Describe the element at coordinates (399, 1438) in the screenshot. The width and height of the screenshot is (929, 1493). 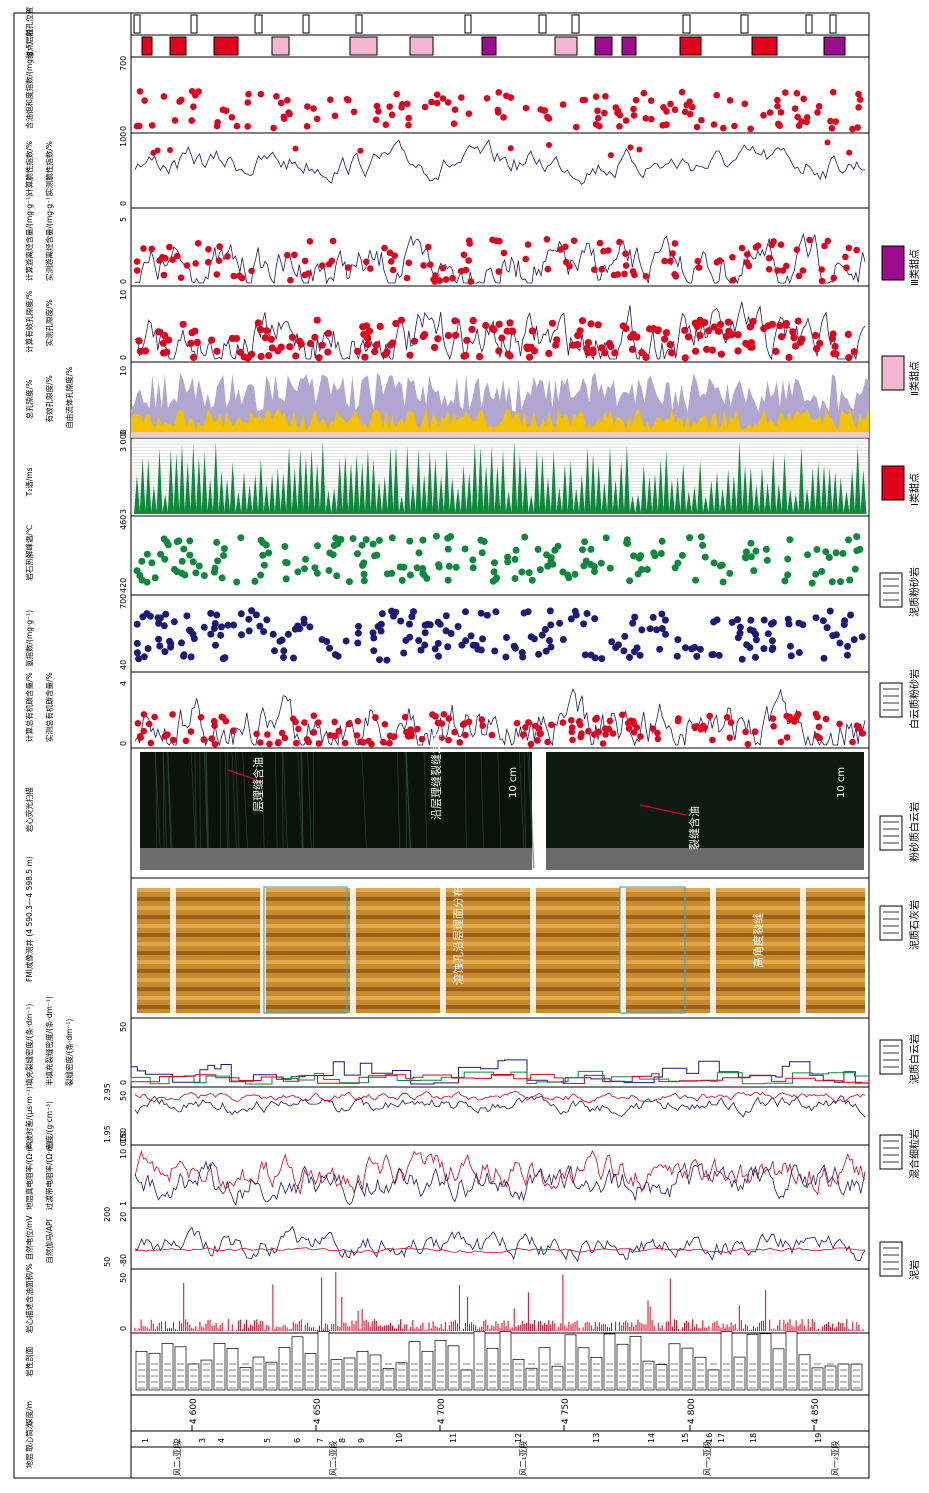
I see `core-run-label: 10` at that location.